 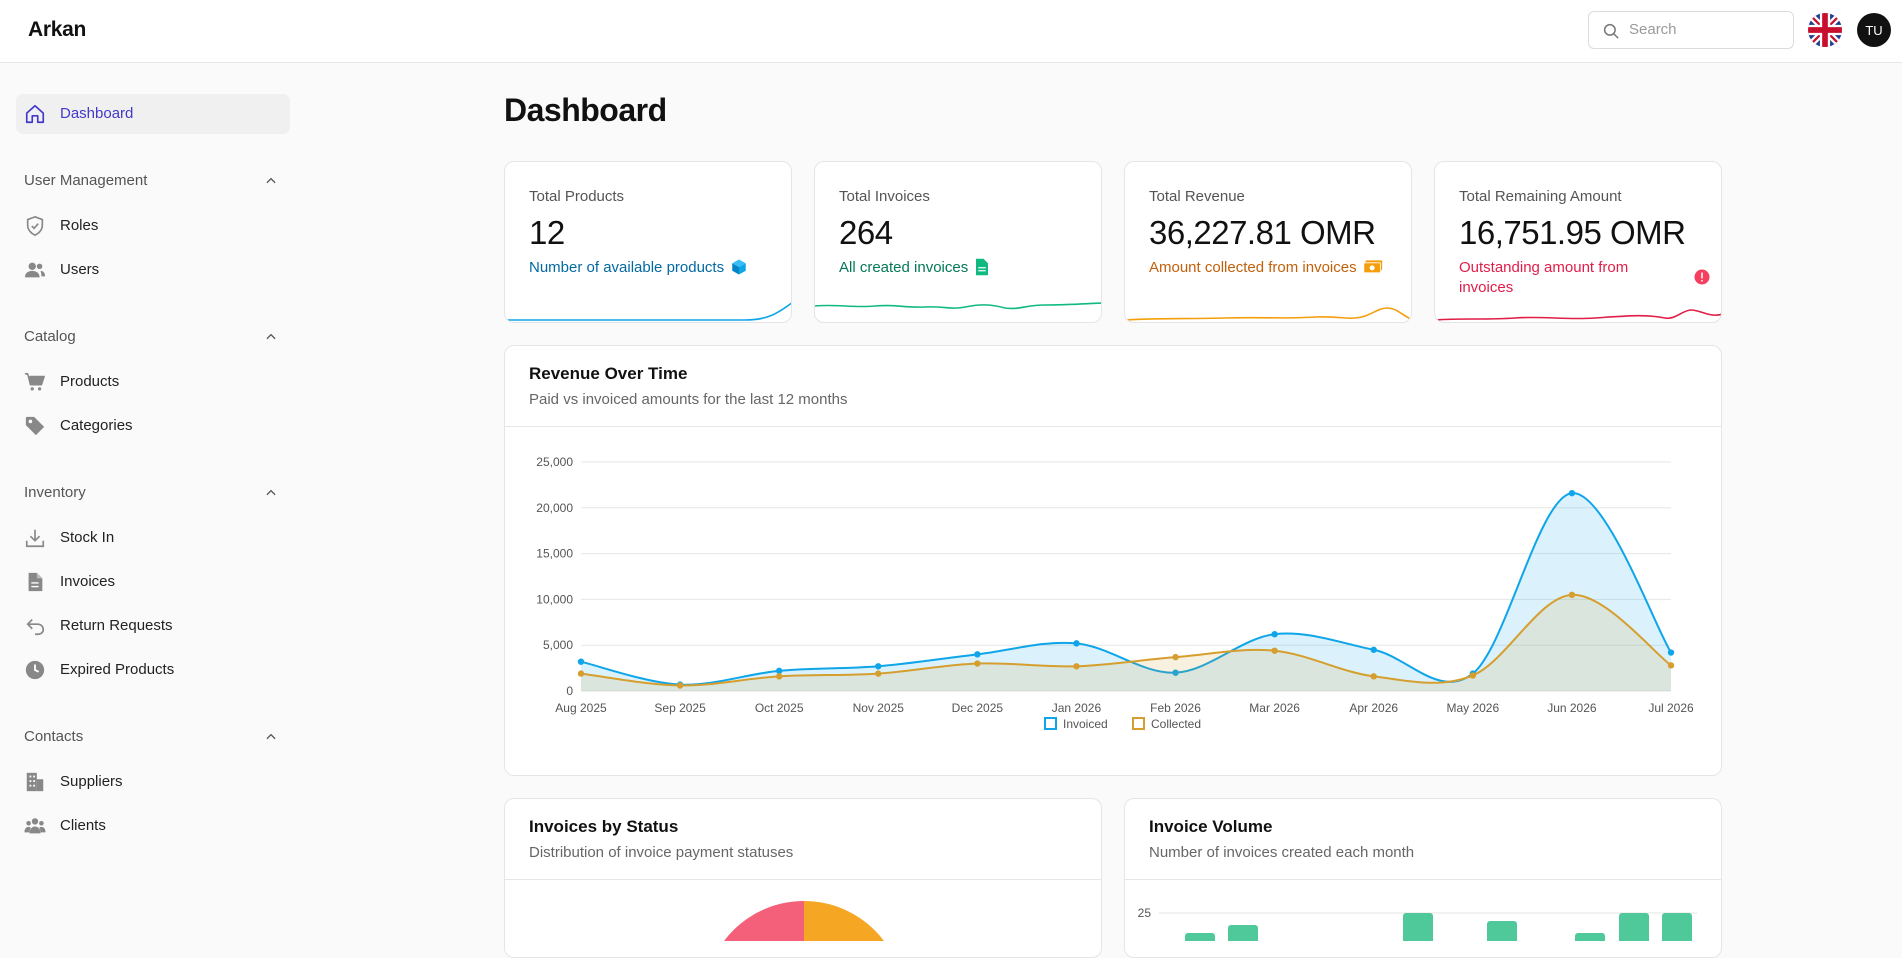 I want to click on stat-subtitle: Amount collected from invoices, so click(x=1266, y=268).